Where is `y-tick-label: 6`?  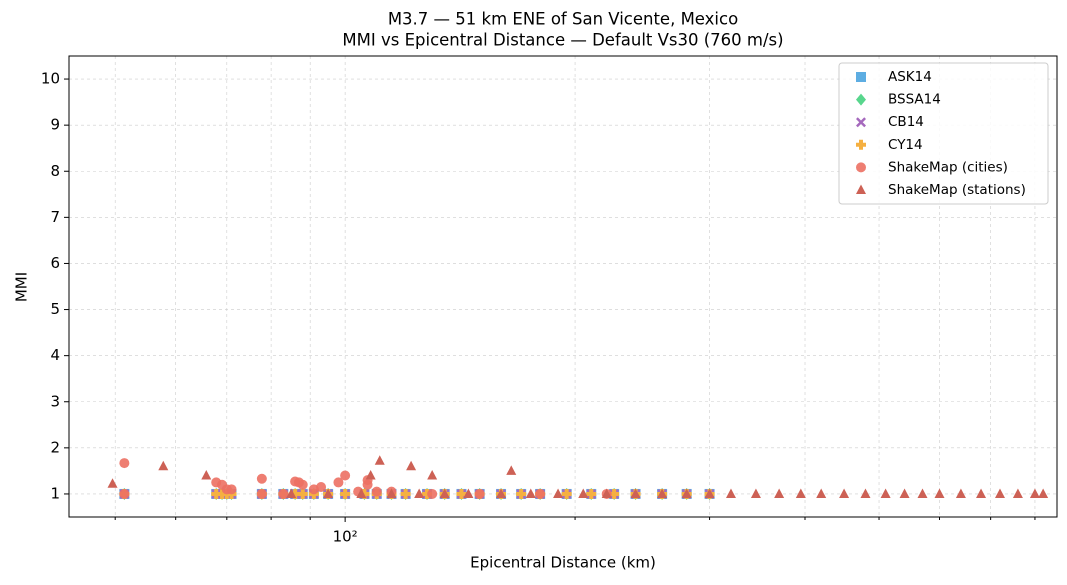 y-tick-label: 6 is located at coordinates (55, 263).